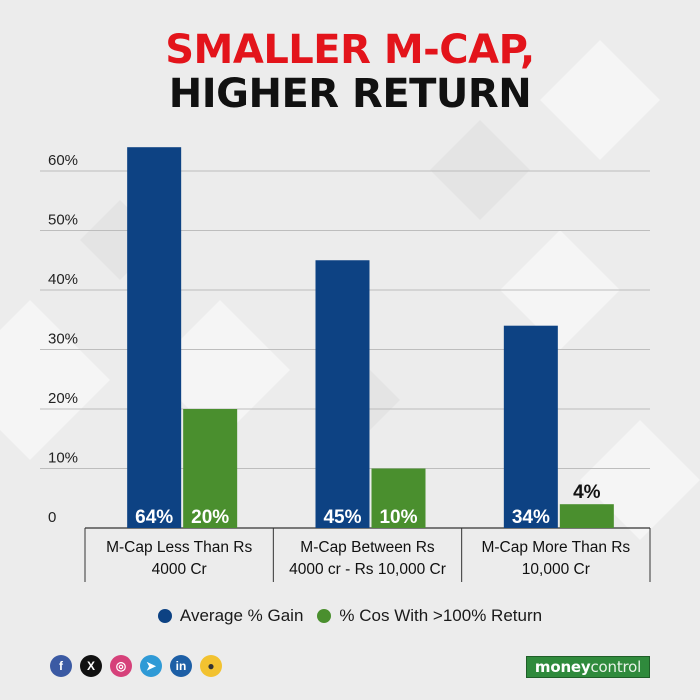 This screenshot has height=700, width=700. Describe the element at coordinates (63, 160) in the screenshot. I see `y-tick-label: 60%` at that location.